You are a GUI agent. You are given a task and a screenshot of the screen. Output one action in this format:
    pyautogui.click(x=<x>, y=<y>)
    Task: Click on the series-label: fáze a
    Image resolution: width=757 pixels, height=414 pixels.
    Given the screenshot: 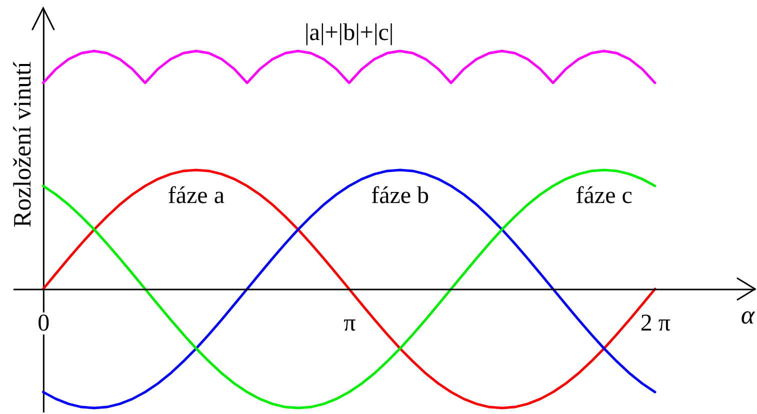 What is the action you would take?
    pyautogui.click(x=196, y=195)
    